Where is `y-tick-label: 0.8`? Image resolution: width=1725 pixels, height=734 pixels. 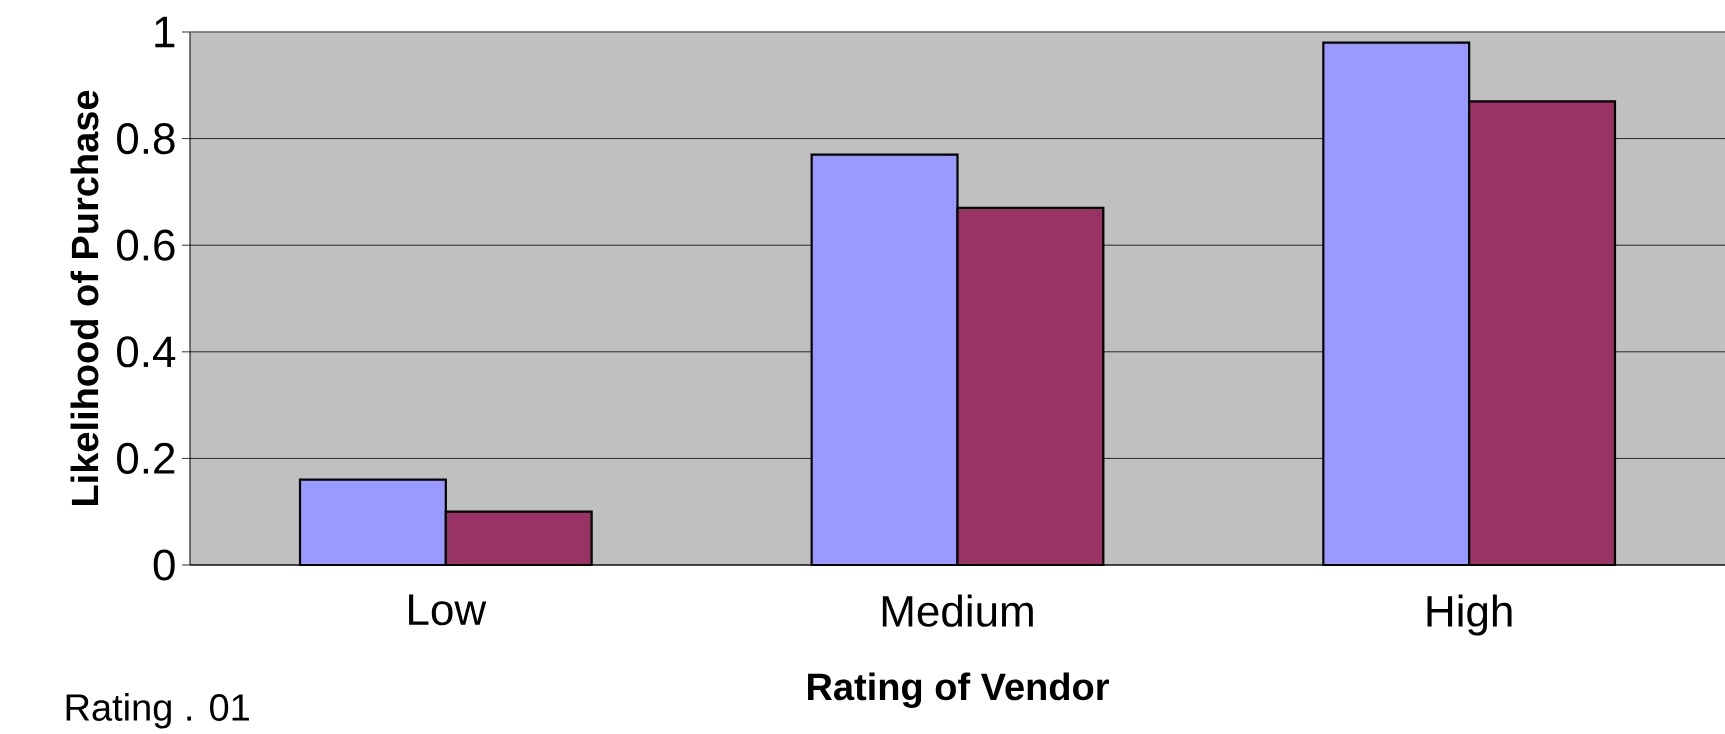 y-tick-label: 0.8 is located at coordinates (146, 139).